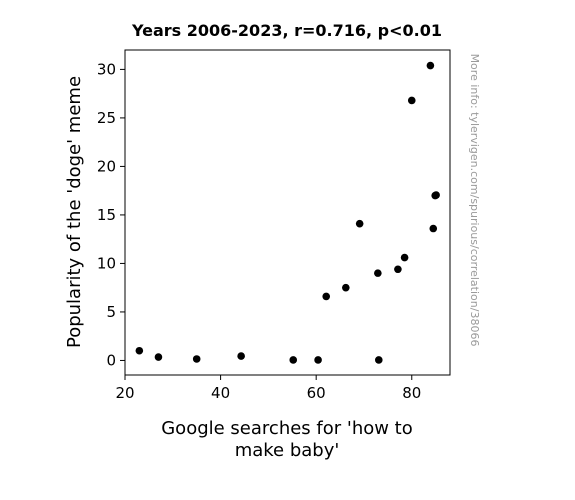  What do you see at coordinates (316, 393) in the screenshot?
I see `x-tick-label: 60` at bounding box center [316, 393].